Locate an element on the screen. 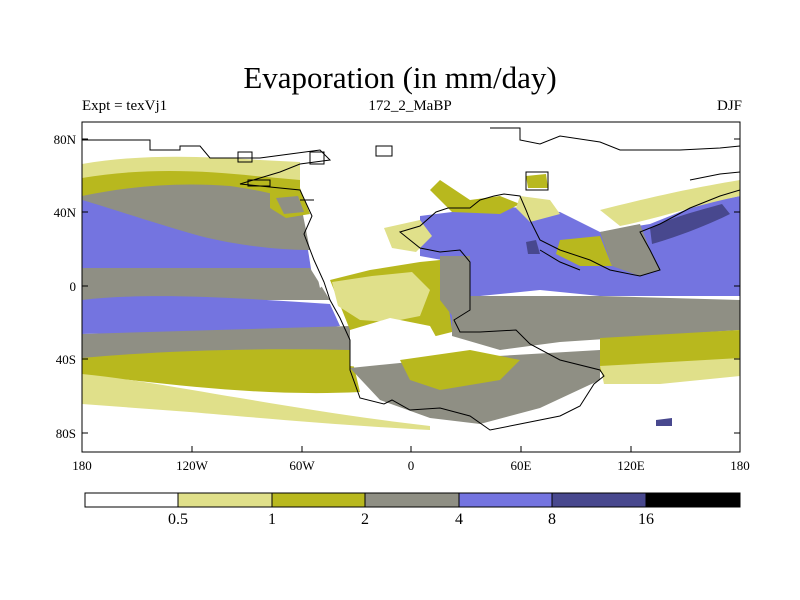 The height and width of the screenshot is (600, 800). colorbar-label: 8 is located at coordinates (552, 519).